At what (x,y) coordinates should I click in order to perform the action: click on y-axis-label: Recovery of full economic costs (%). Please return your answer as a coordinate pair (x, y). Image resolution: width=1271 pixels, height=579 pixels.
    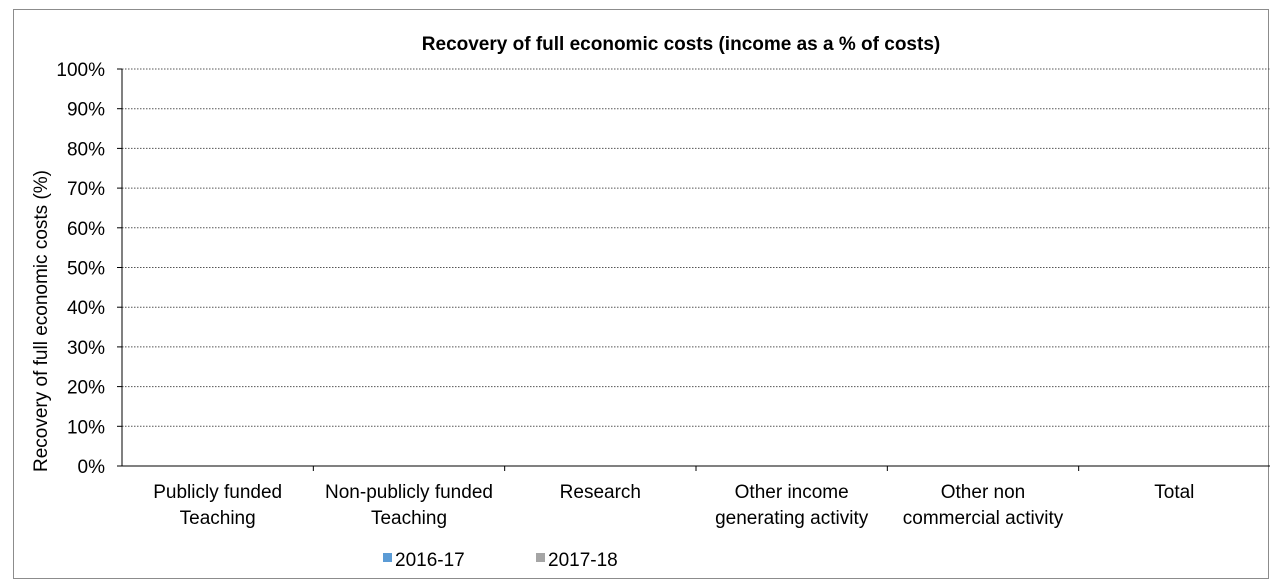
    Looking at the image, I should click on (41, 321).